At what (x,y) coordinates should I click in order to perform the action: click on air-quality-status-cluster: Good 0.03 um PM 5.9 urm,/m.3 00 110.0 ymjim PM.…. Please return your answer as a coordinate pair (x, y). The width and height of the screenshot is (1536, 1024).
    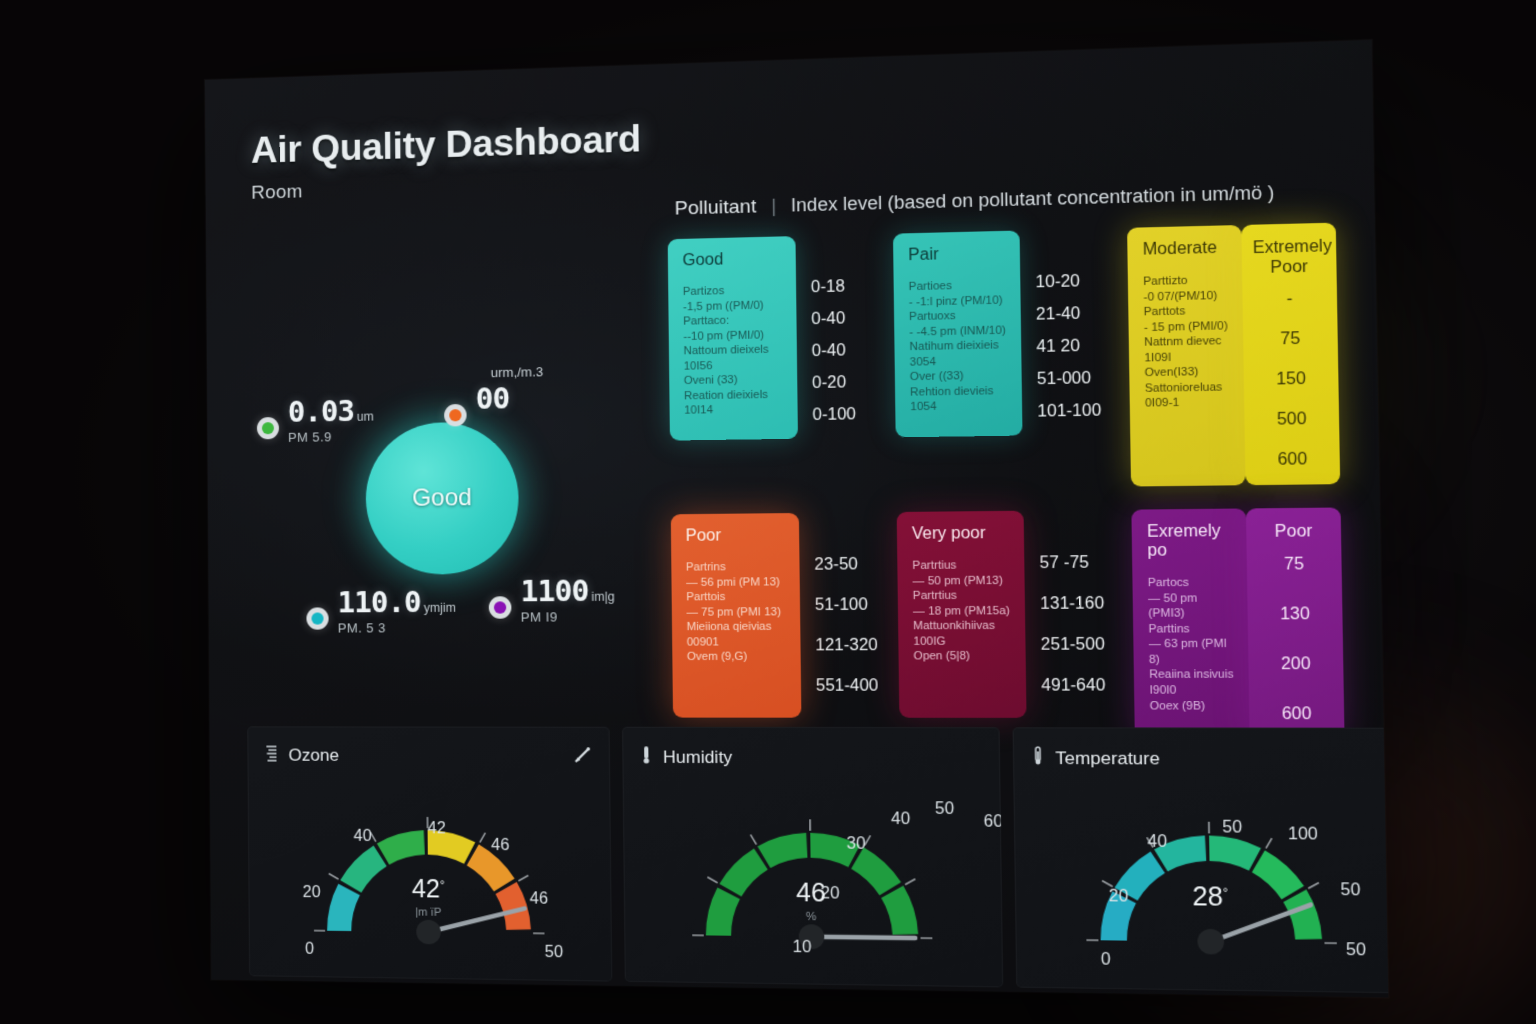
    Looking at the image, I should click on (458, 503).